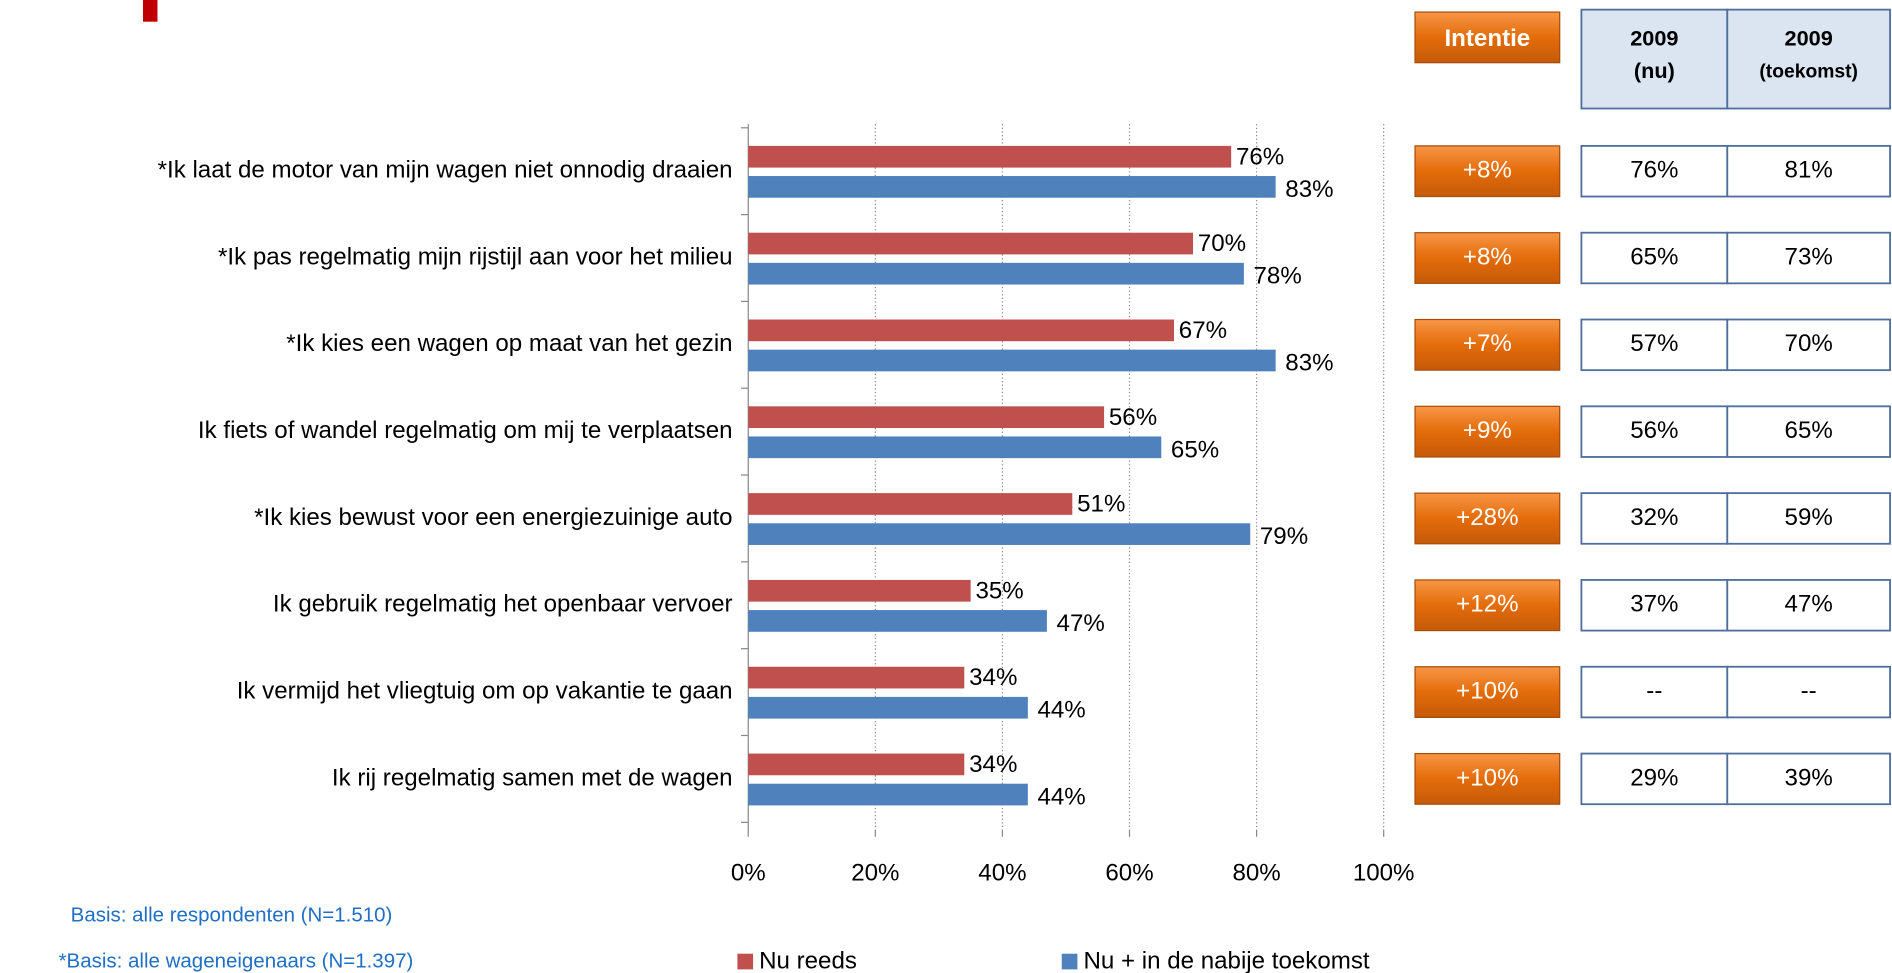  I want to click on table-value: 37%, so click(1654, 604).